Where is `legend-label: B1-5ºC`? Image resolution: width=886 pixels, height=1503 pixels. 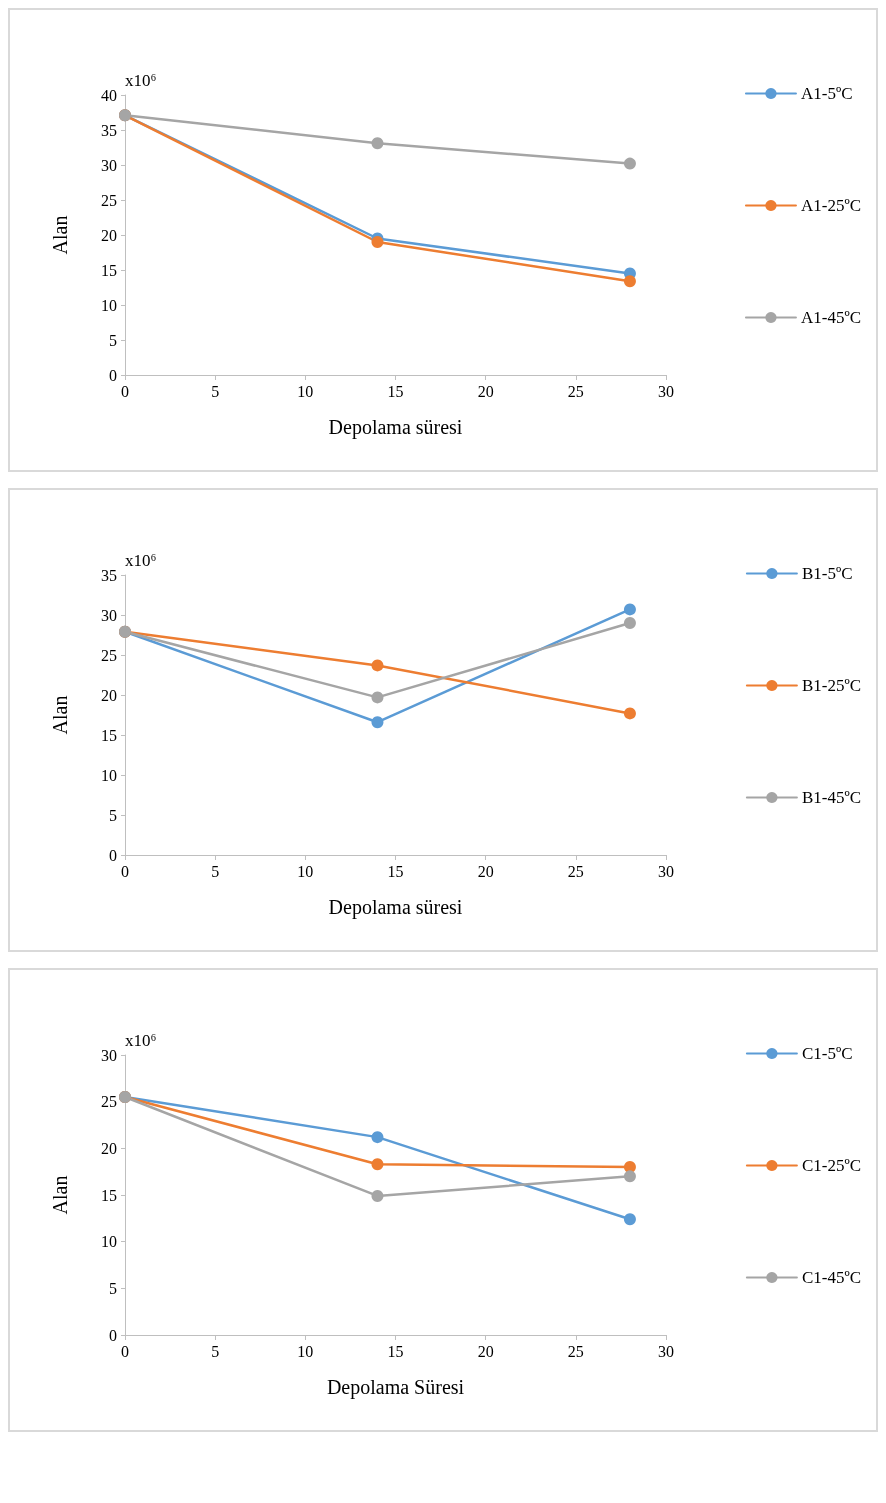 legend-label: B1-5ºC is located at coordinates (827, 573).